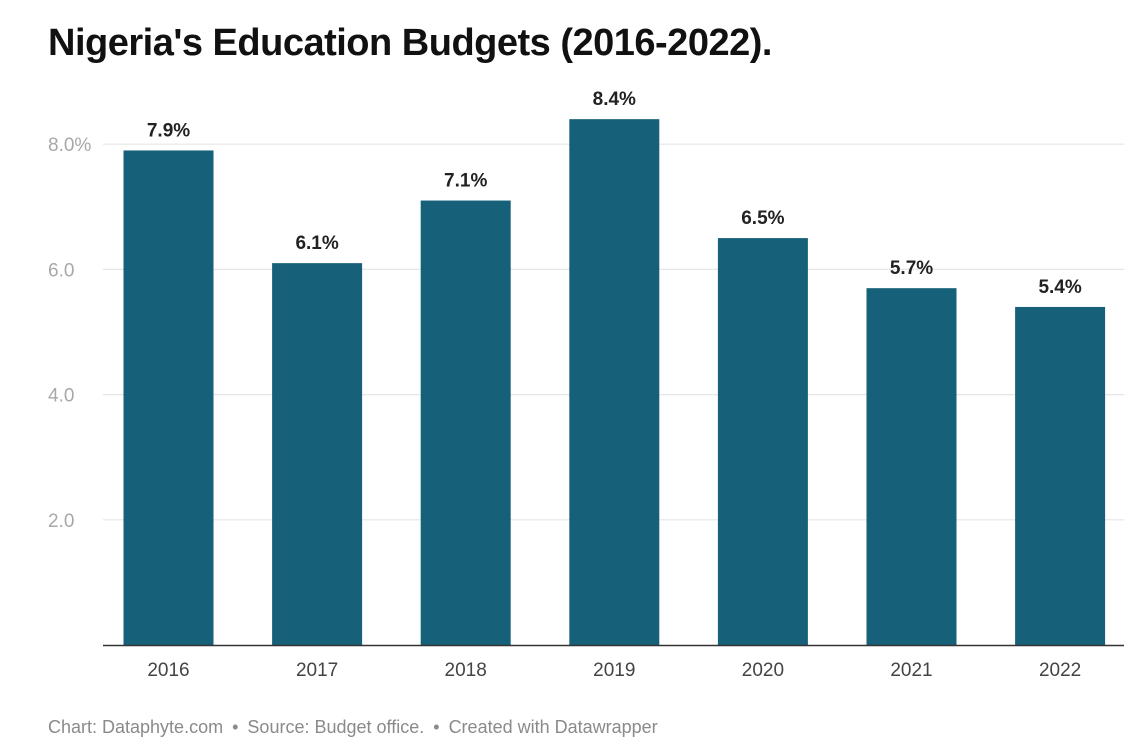 Image resolution: width=1142 pixels, height=751 pixels. Describe the element at coordinates (136, 727) in the screenshot. I see `chart-credit: Chart: Dataphyte.com` at that location.